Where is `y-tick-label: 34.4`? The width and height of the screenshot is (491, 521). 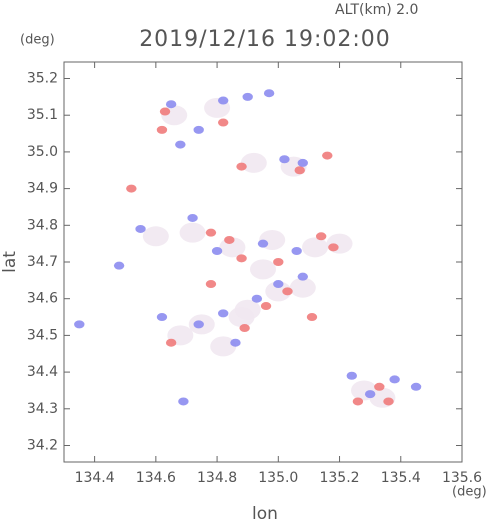
y-tick-label: 34.4 is located at coordinates (42, 372).